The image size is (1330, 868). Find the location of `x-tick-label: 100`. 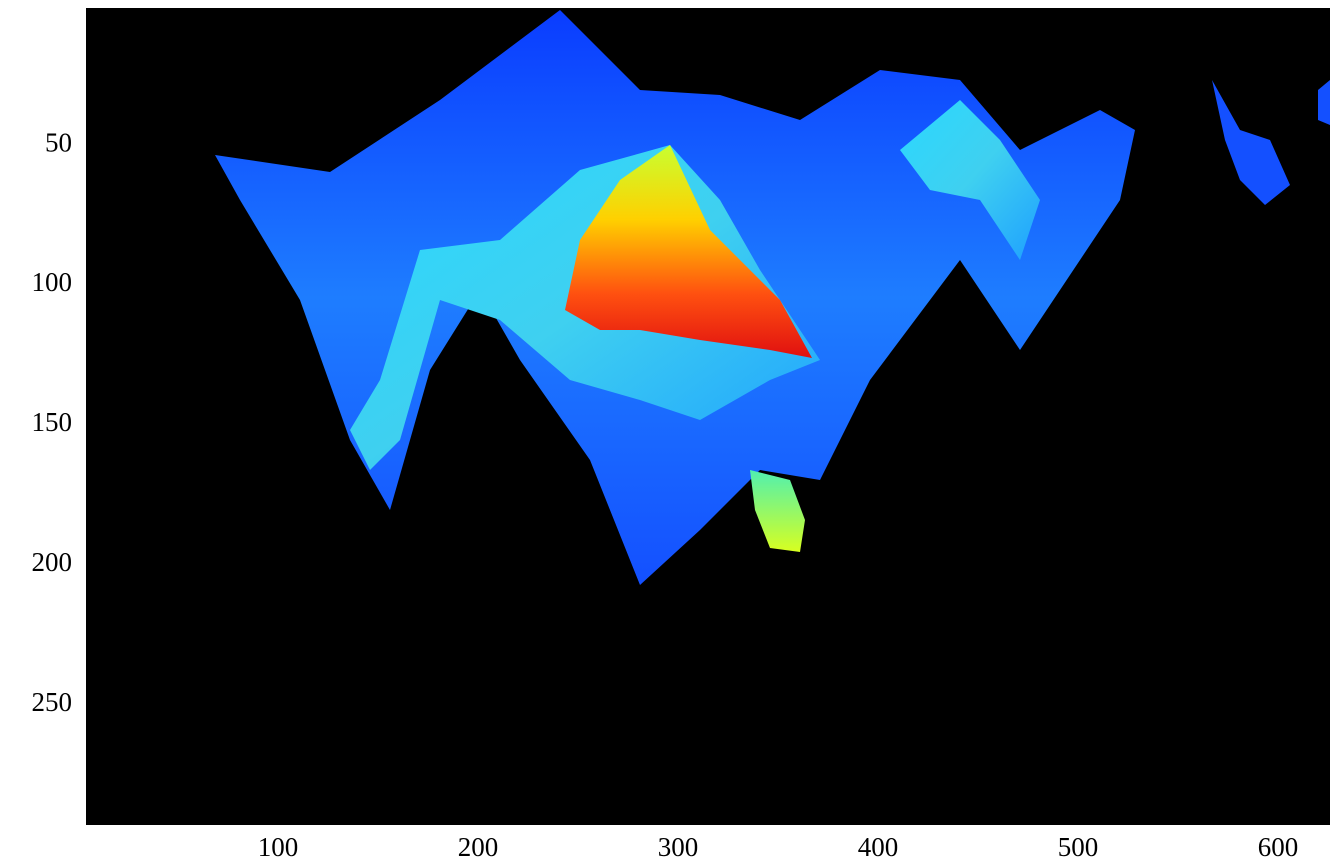

x-tick-label: 100 is located at coordinates (278, 847).